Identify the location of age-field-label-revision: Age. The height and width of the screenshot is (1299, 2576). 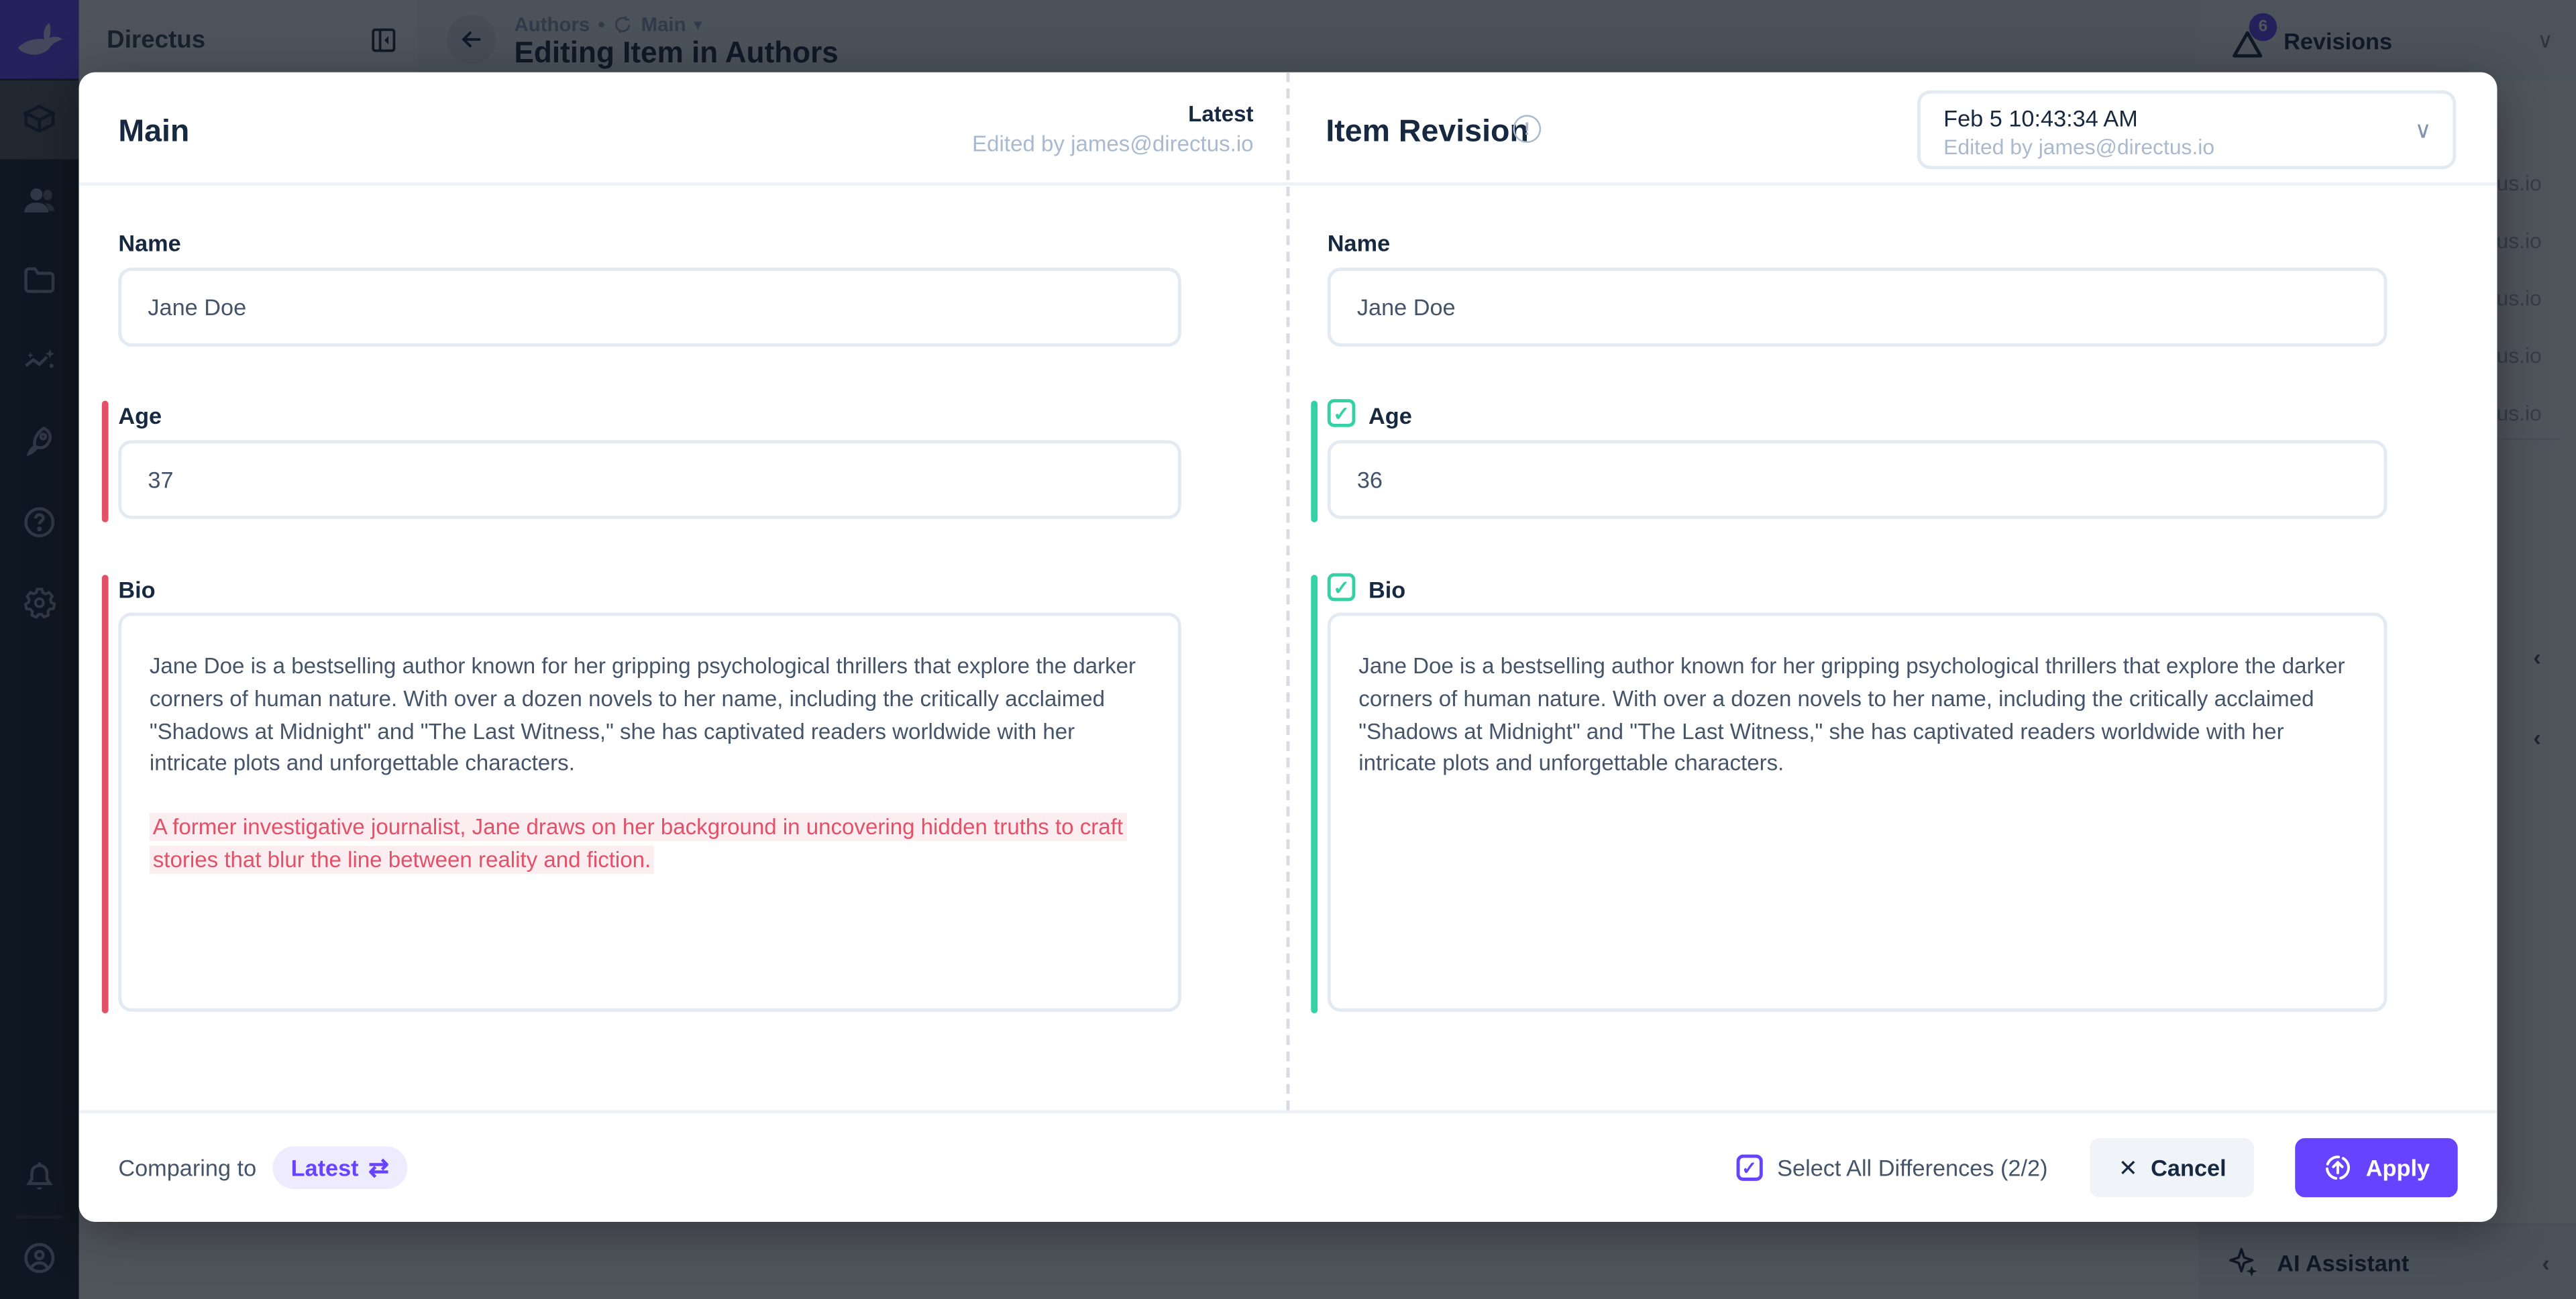
(1390, 416).